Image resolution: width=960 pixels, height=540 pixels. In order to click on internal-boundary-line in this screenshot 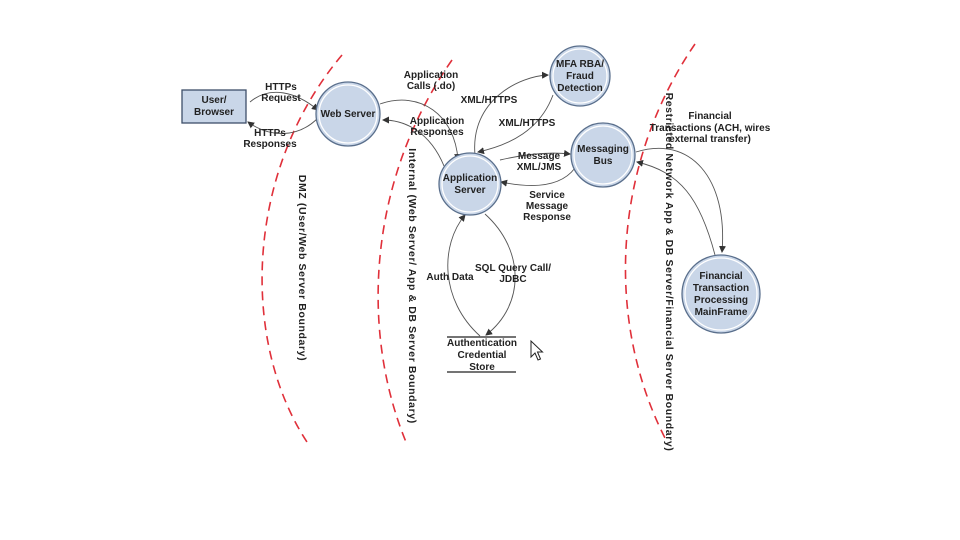, I will do `click(415, 251)`.